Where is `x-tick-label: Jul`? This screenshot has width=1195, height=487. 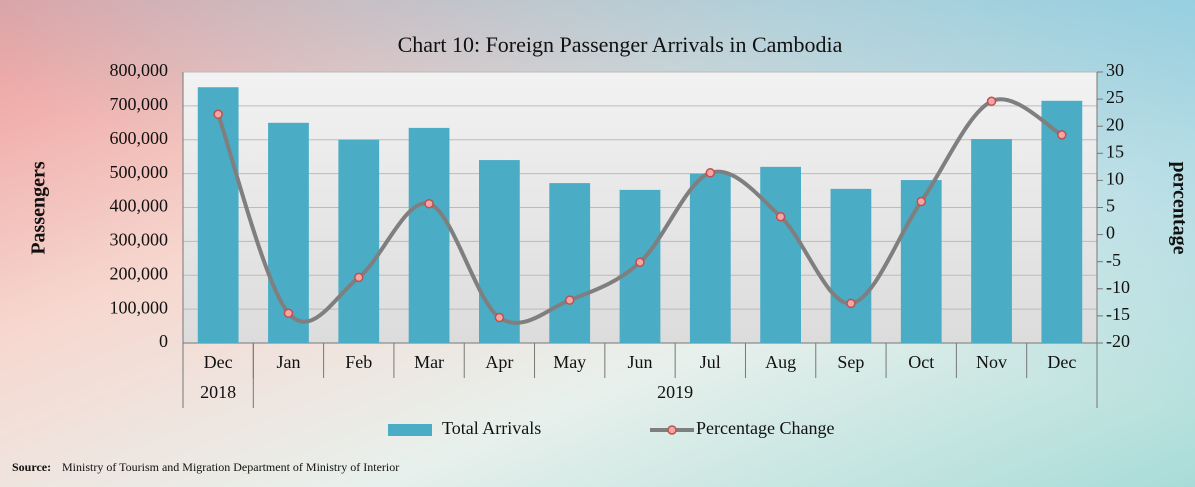 x-tick-label: Jul is located at coordinates (710, 362).